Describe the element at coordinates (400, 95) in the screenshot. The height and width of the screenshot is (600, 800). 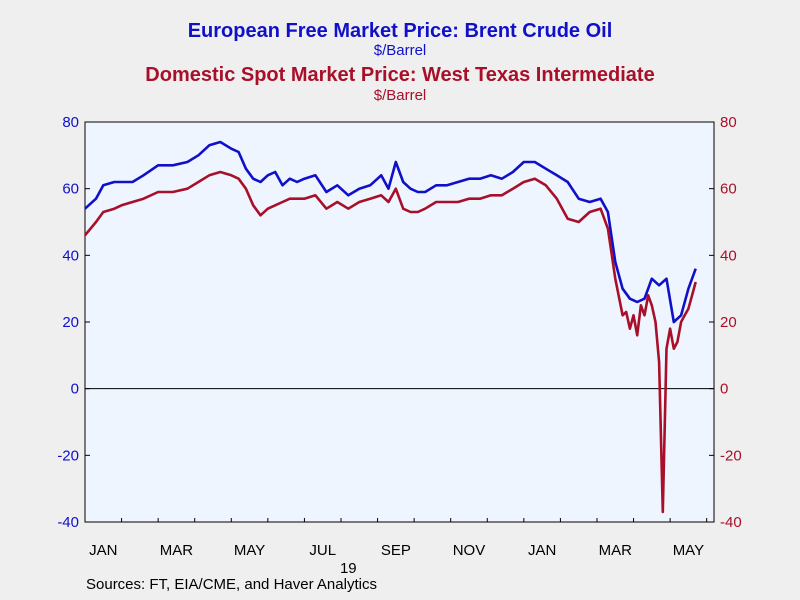
I see `chart-subtitle-wti-unit: $/Barrel` at that location.